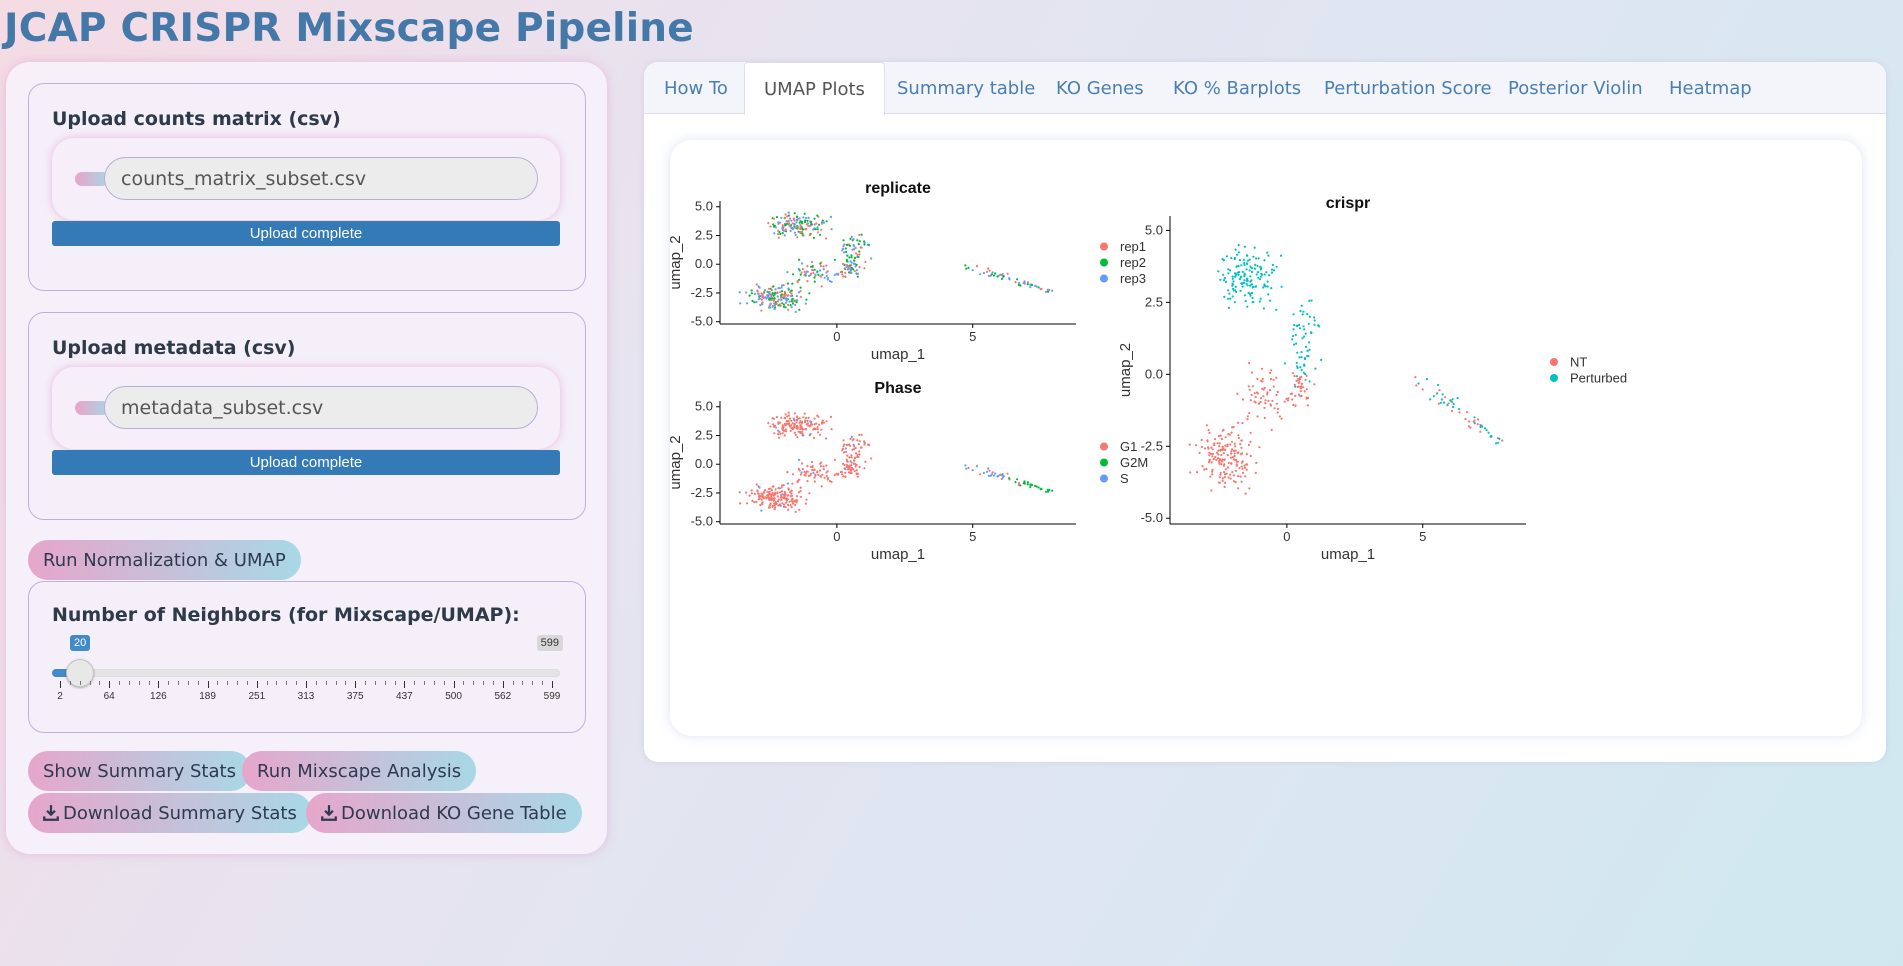 The width and height of the screenshot is (1903, 966). Describe the element at coordinates (814, 88) in the screenshot. I see `tab-umap-plots: UMAP Plots` at that location.